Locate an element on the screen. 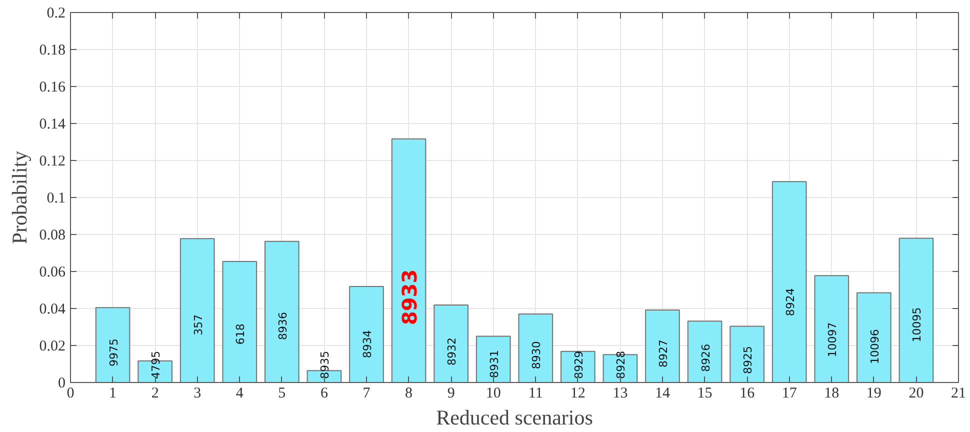 The width and height of the screenshot is (970, 432). annotation: 8936 is located at coordinates (283, 326).